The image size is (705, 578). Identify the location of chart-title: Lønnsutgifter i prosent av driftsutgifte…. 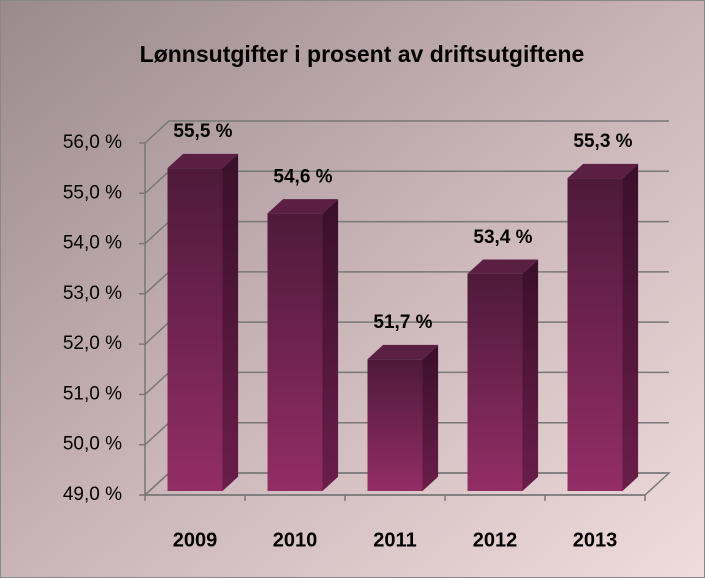
(362, 54).